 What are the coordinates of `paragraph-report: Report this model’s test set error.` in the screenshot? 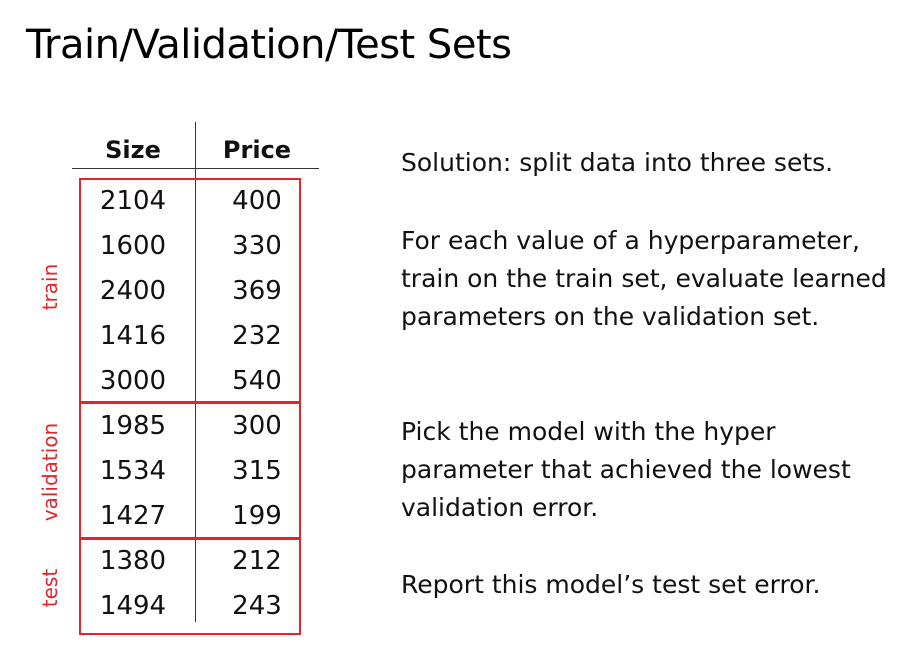 It's located at (611, 584).